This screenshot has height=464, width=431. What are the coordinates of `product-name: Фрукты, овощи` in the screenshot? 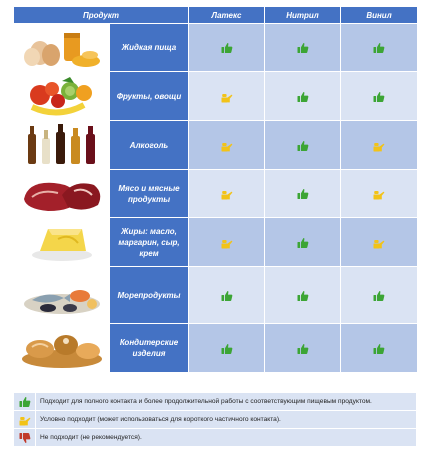 It's located at (149, 96).